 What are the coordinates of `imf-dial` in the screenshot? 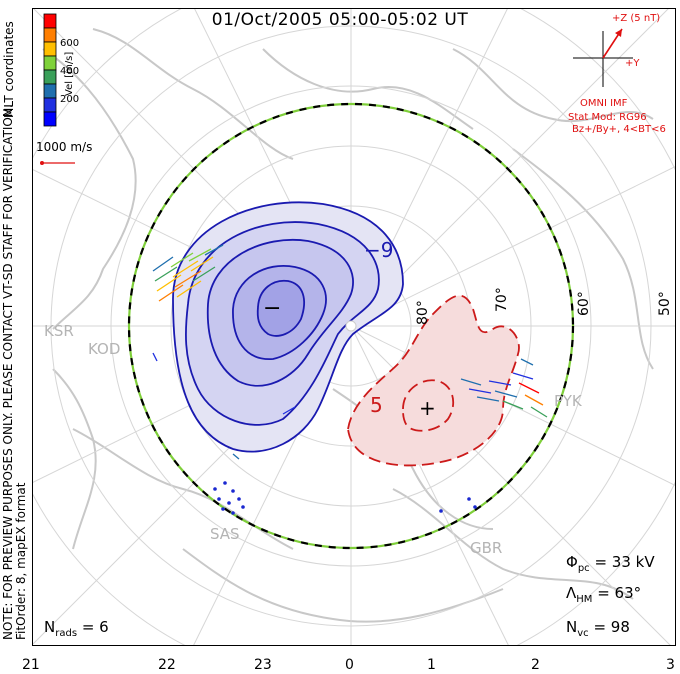 It's located at (603, 57).